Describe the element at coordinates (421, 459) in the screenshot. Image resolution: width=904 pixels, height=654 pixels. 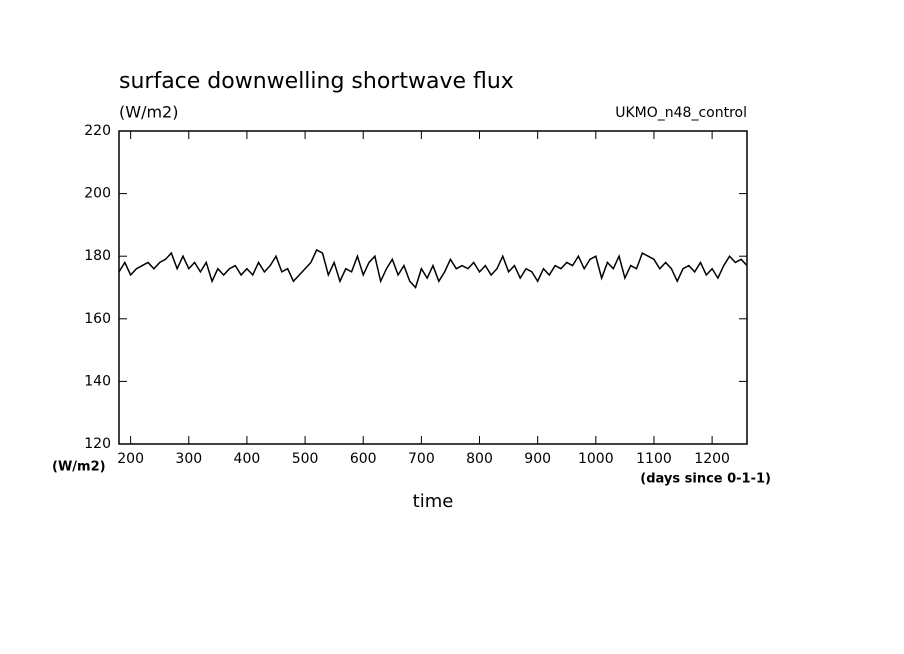
I see `x-tick-label: 700` at that location.